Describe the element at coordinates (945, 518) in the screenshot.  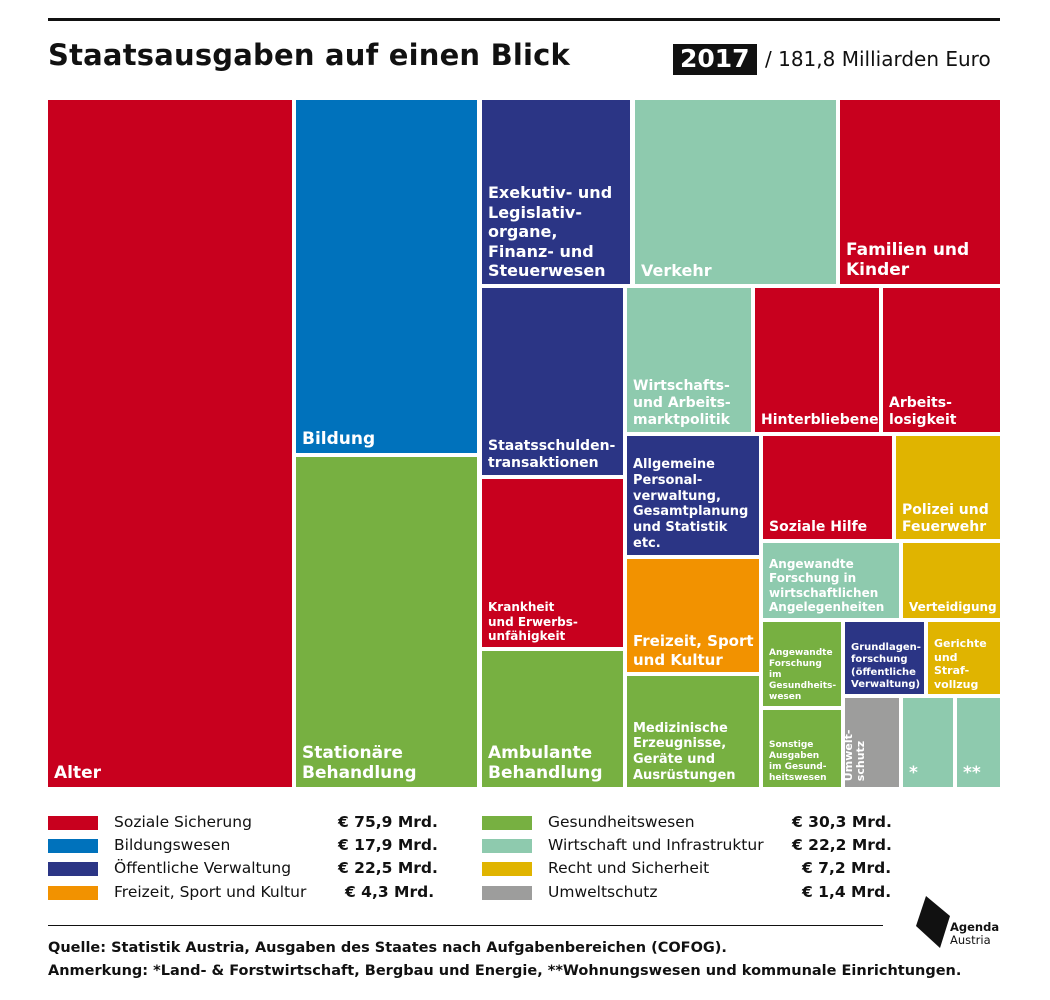
I see `tile-label: Polizei und Feuerwehr` at that location.